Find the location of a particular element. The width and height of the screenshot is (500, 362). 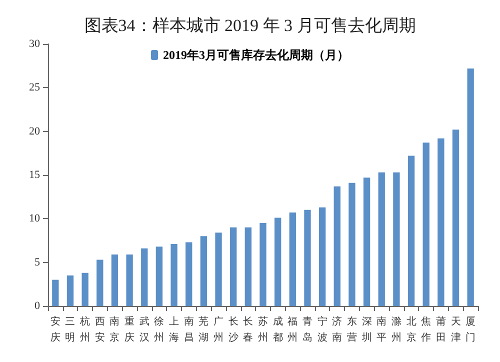

x-tick-label: 重庆 is located at coordinates (129, 330).